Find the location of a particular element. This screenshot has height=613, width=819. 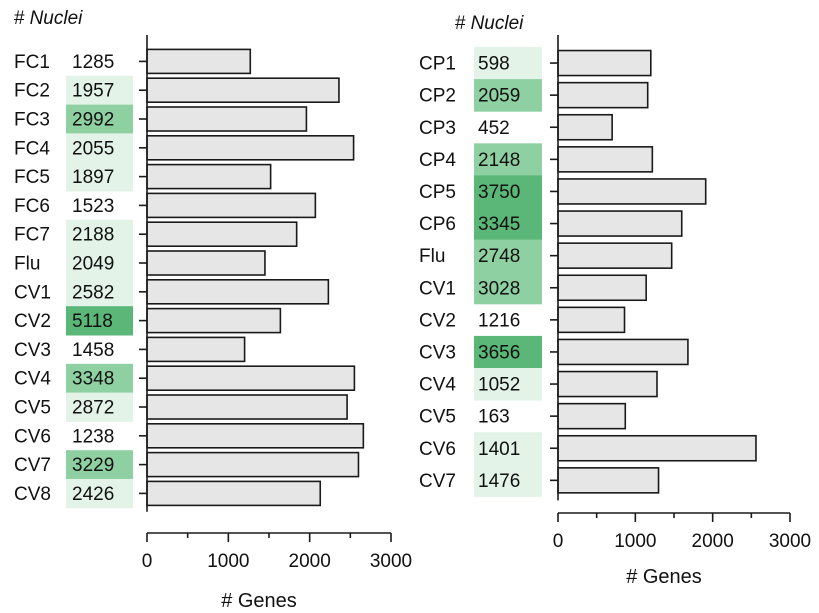

left-nuclei-label: 2872 is located at coordinates (93, 408).